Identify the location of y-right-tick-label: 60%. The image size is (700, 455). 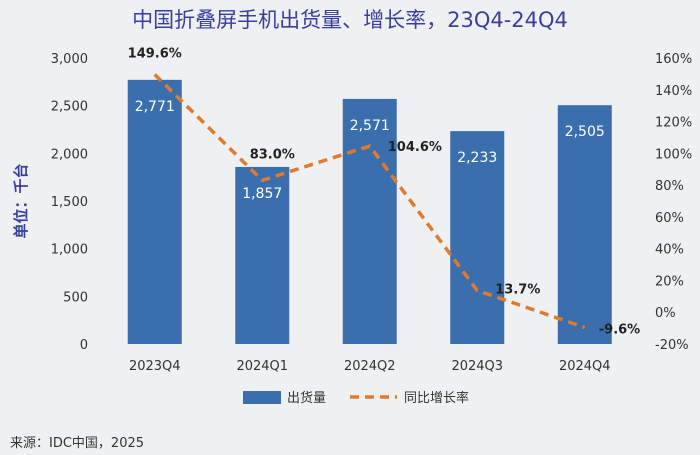
(669, 218).